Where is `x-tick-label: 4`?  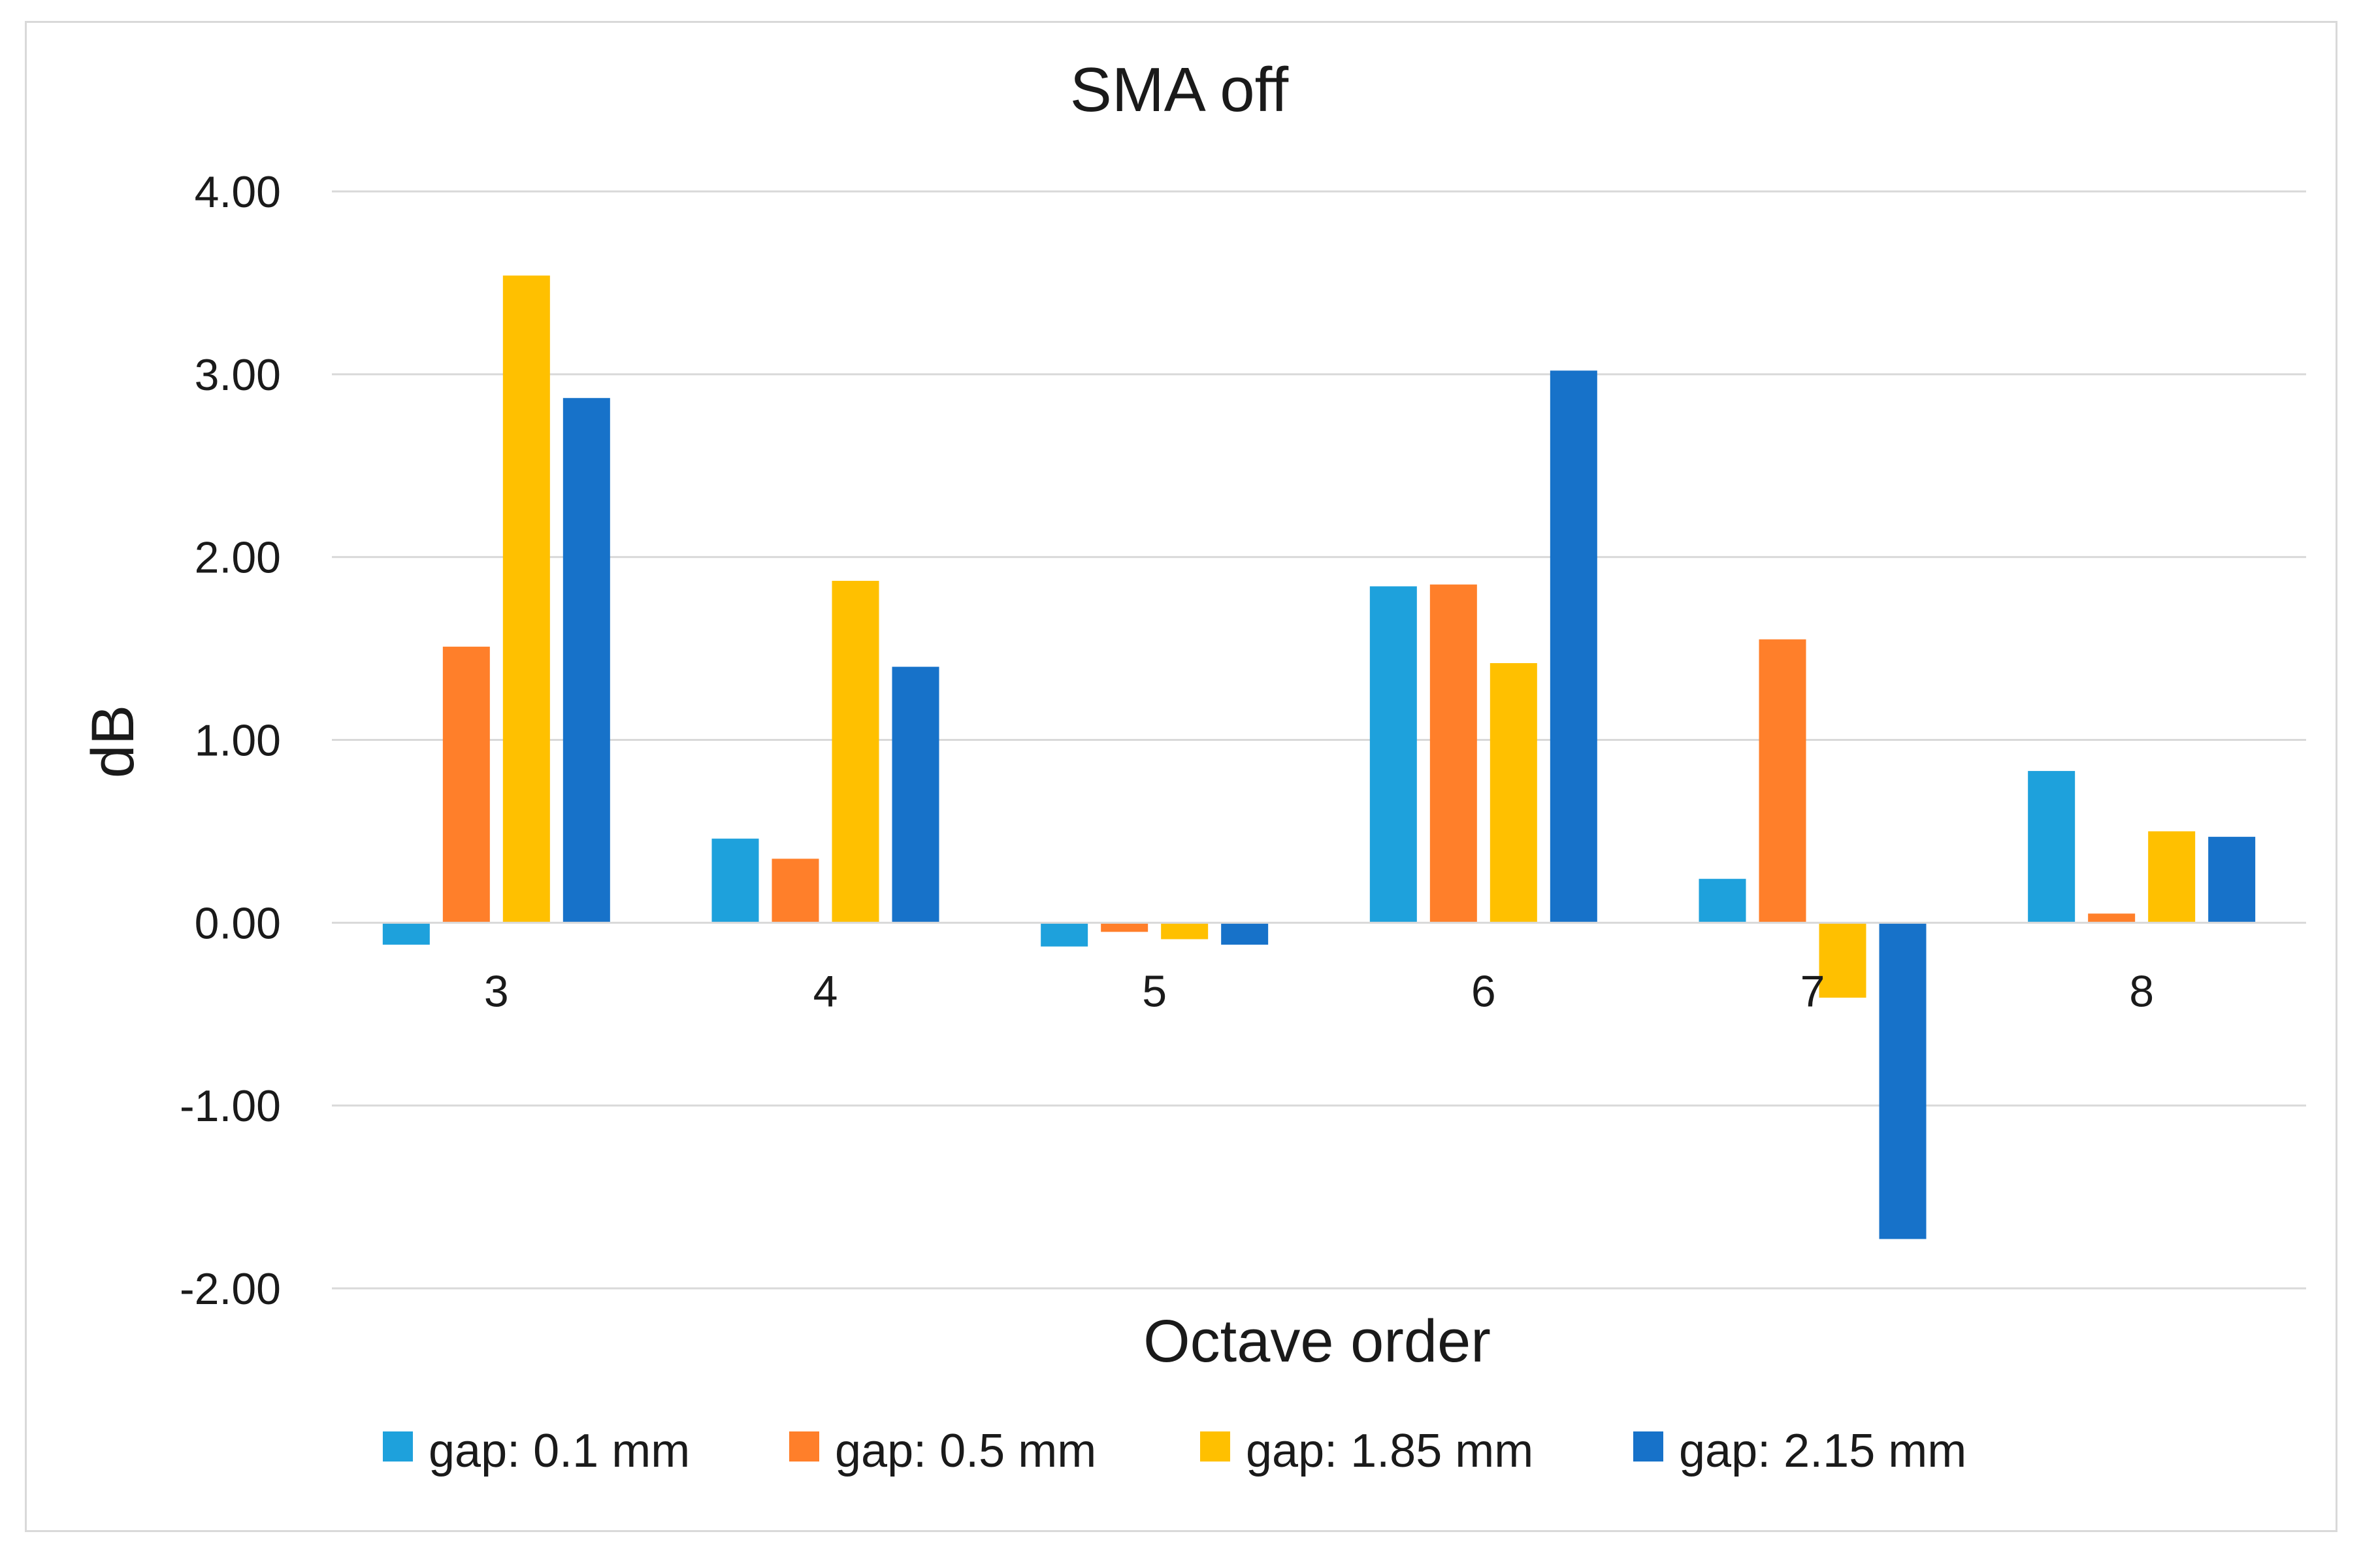
x-tick-label: 4 is located at coordinates (825, 991).